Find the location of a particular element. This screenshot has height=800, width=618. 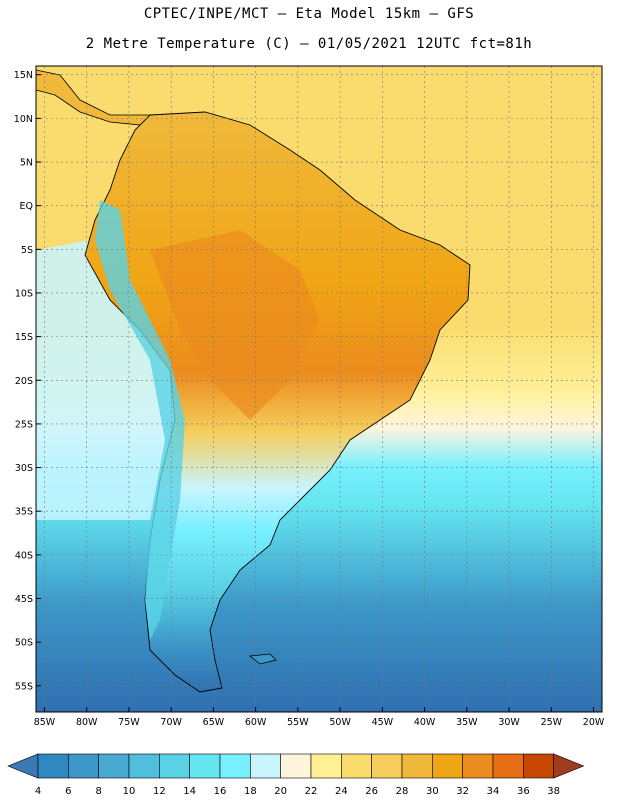

lat-tick-label: EQ is located at coordinates (26, 206).